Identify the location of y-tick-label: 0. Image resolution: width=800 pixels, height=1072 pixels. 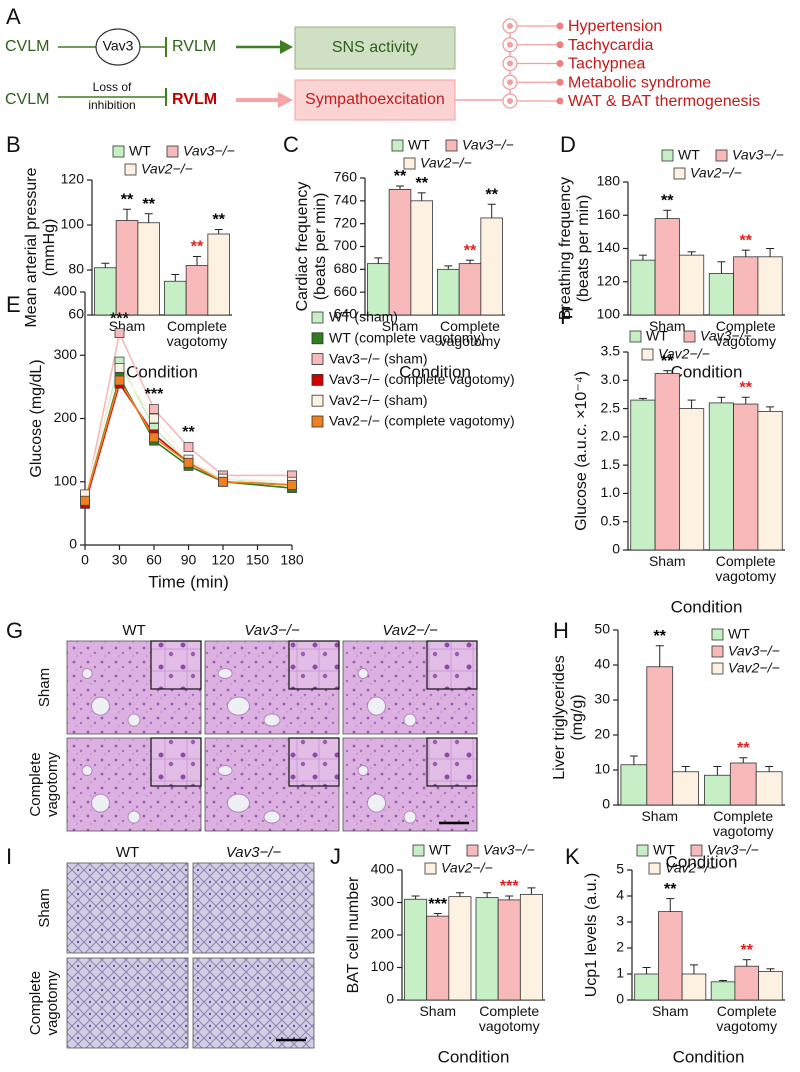
(616, 549).